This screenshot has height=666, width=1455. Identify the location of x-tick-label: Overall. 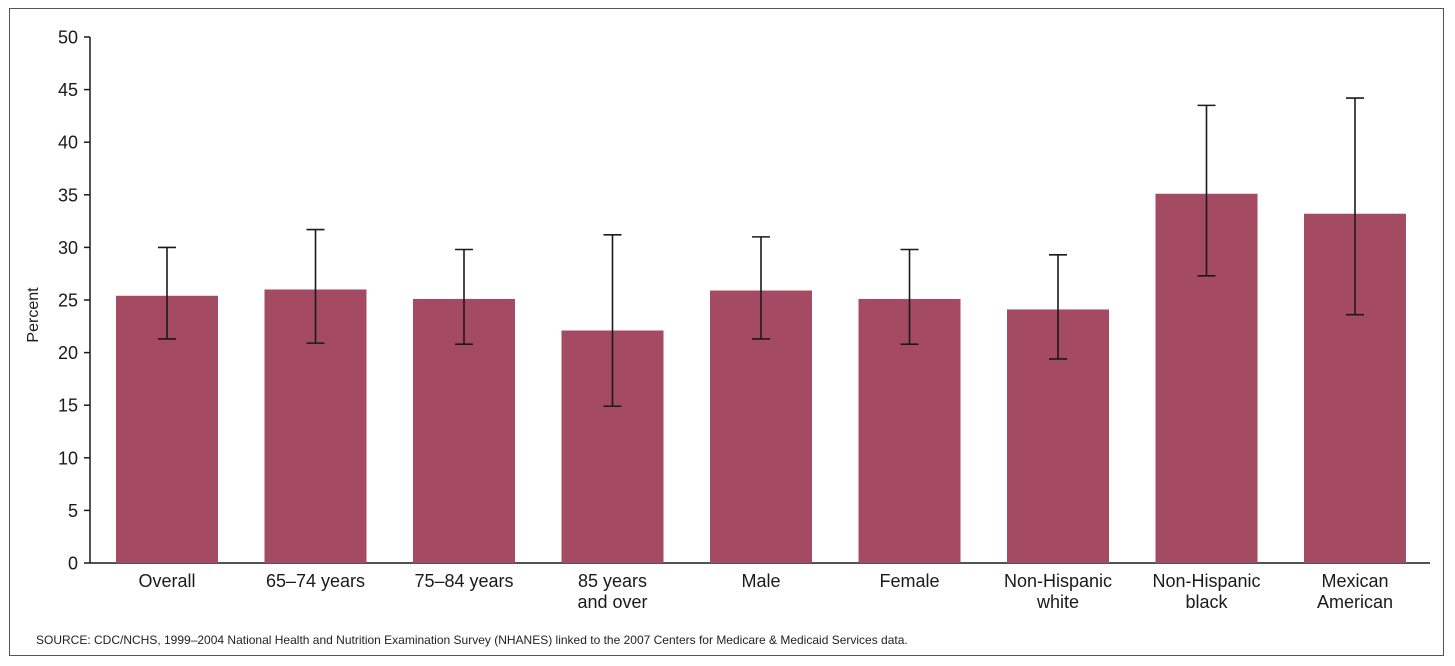
(166, 581).